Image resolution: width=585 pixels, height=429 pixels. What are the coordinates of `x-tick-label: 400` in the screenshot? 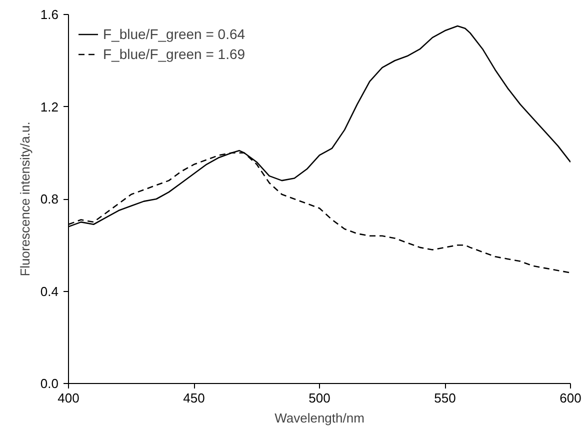 It's located at (69, 398).